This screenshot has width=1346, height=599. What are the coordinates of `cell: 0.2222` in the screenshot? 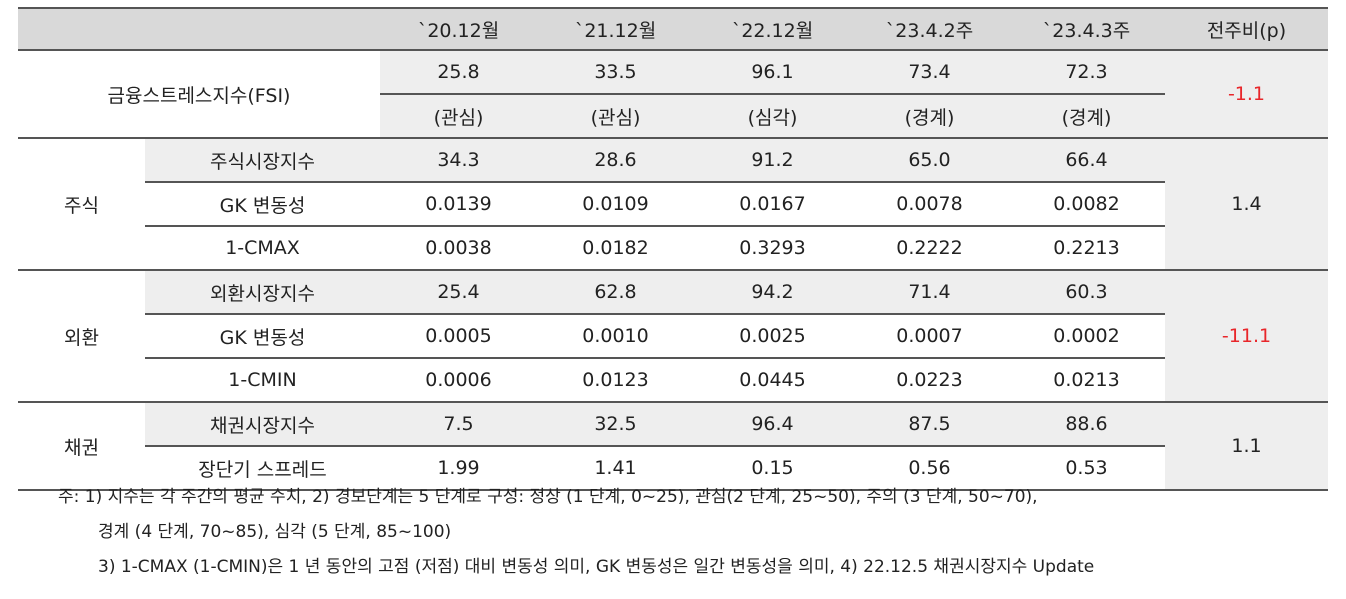 It's located at (929, 247).